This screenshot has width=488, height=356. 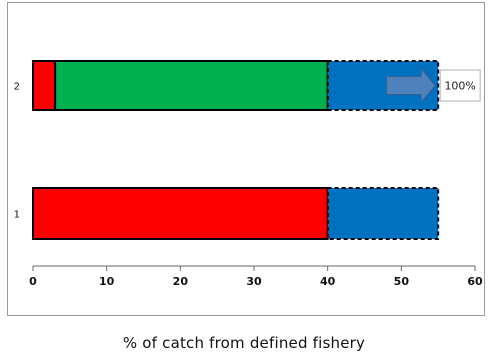 I want to click on annotation-box, so click(x=460, y=85).